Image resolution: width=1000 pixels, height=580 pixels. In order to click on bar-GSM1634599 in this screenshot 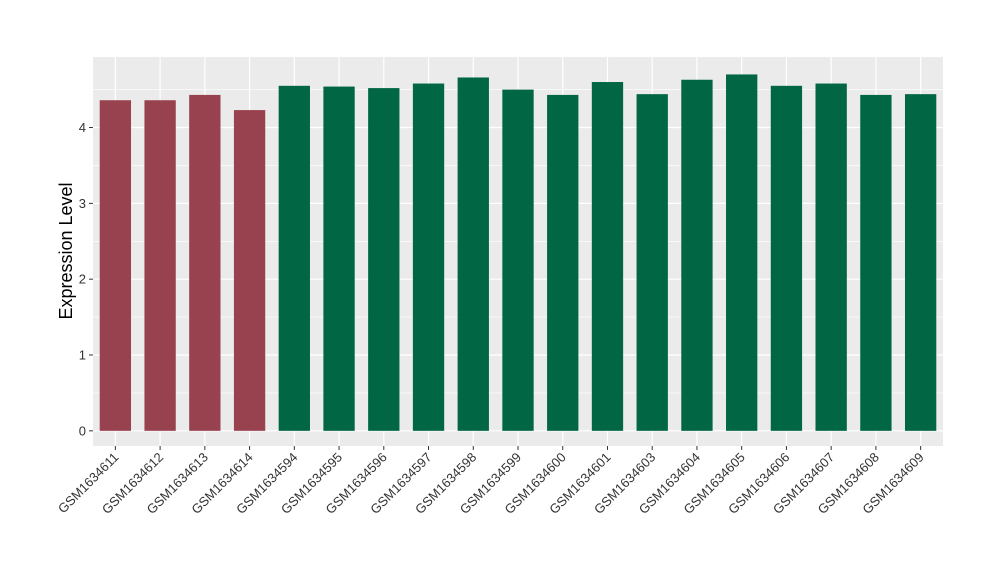, I will do `click(518, 260)`.